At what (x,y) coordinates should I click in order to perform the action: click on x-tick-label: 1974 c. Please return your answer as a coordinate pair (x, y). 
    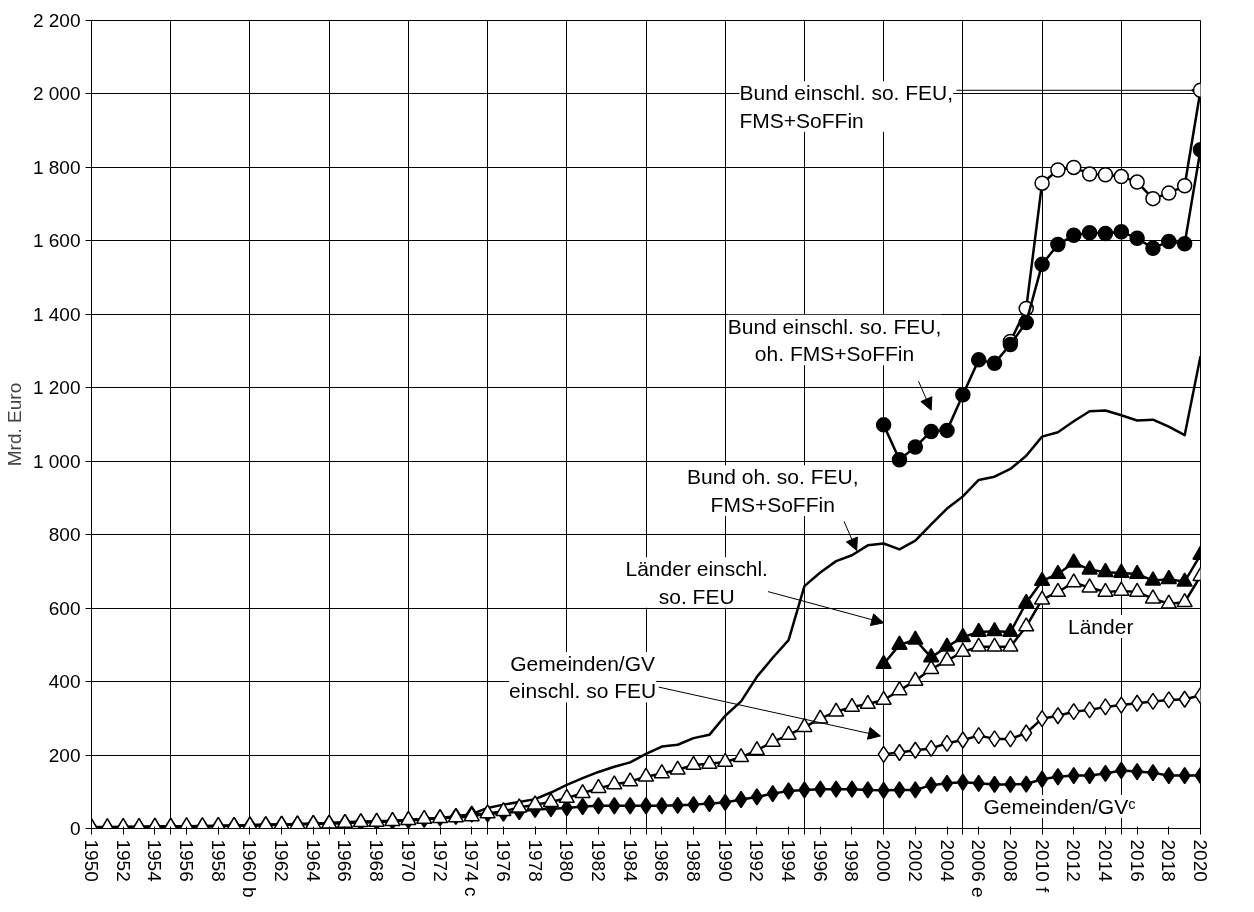
    Looking at the image, I should click on (472, 868).